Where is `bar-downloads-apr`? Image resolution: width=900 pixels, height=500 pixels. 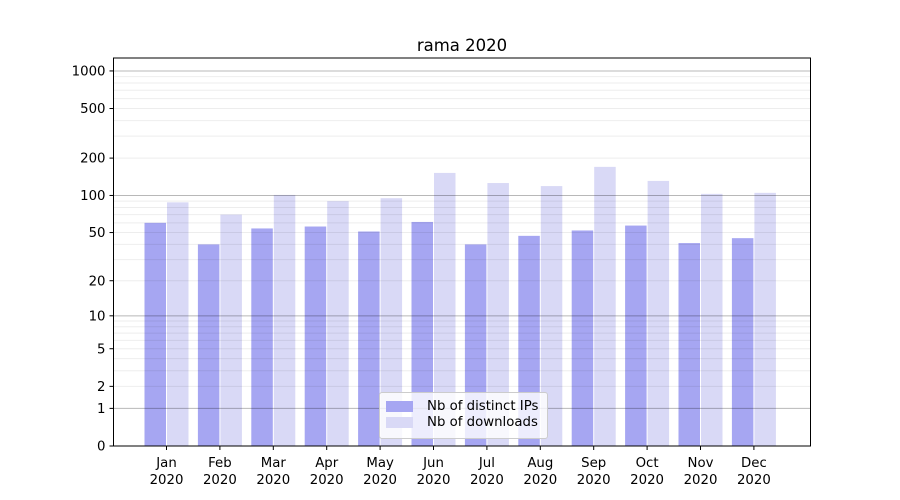 bar-downloads-apr is located at coordinates (338, 323).